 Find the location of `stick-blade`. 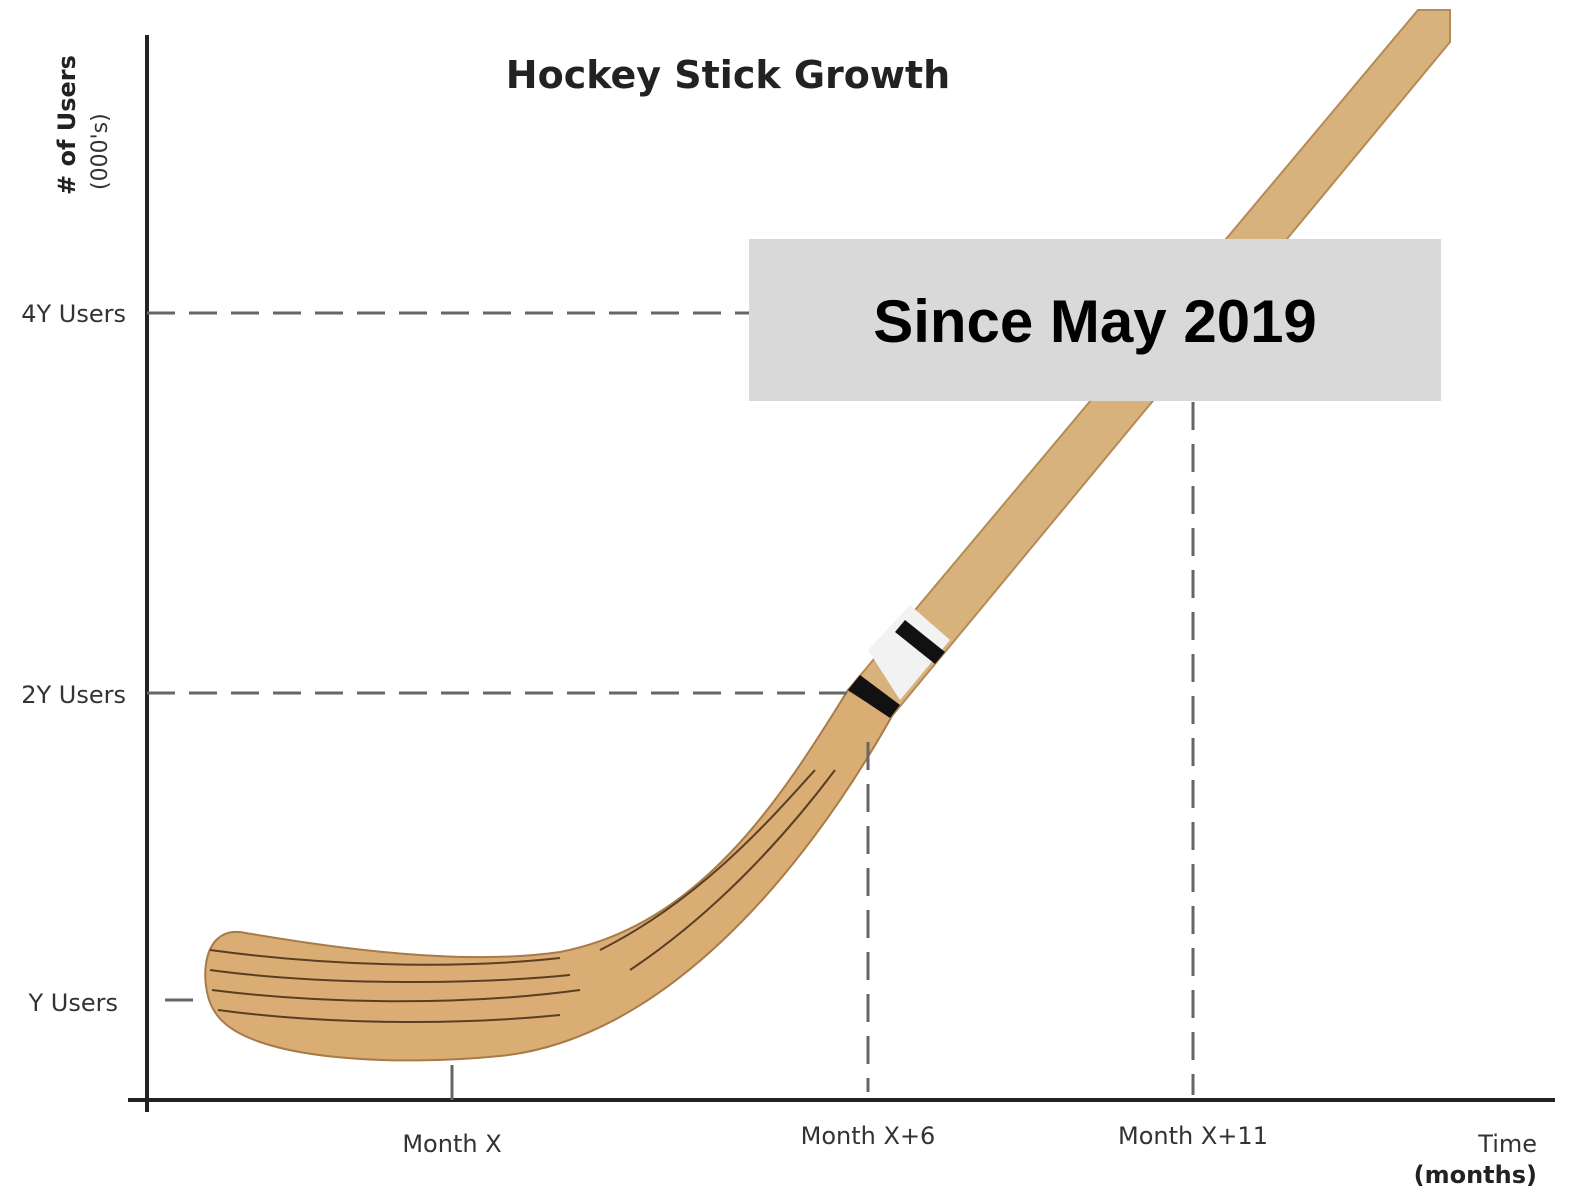

stick-blade is located at coordinates (549, 875).